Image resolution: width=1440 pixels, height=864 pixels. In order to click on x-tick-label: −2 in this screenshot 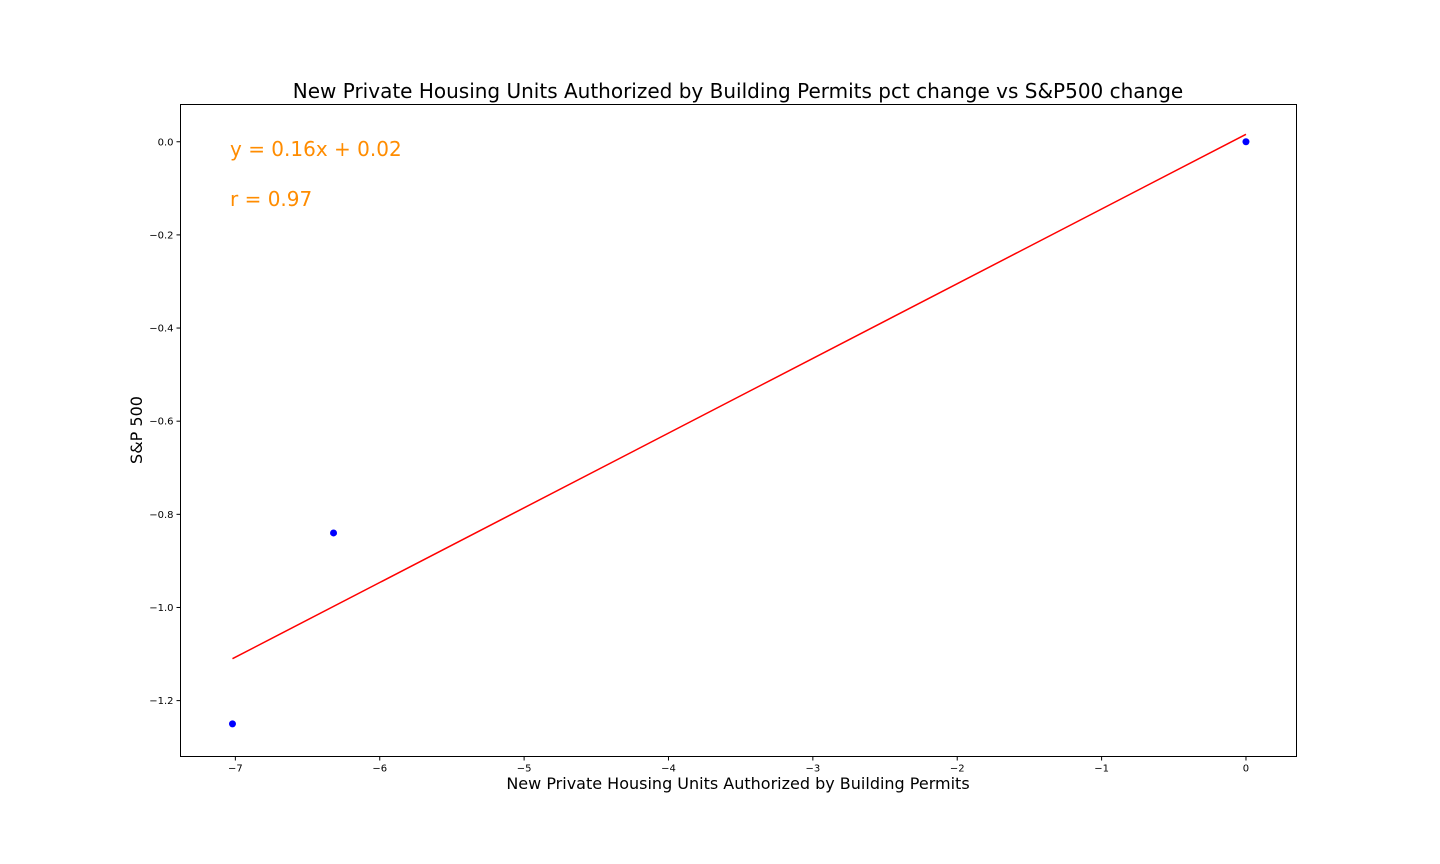, I will do `click(957, 769)`.